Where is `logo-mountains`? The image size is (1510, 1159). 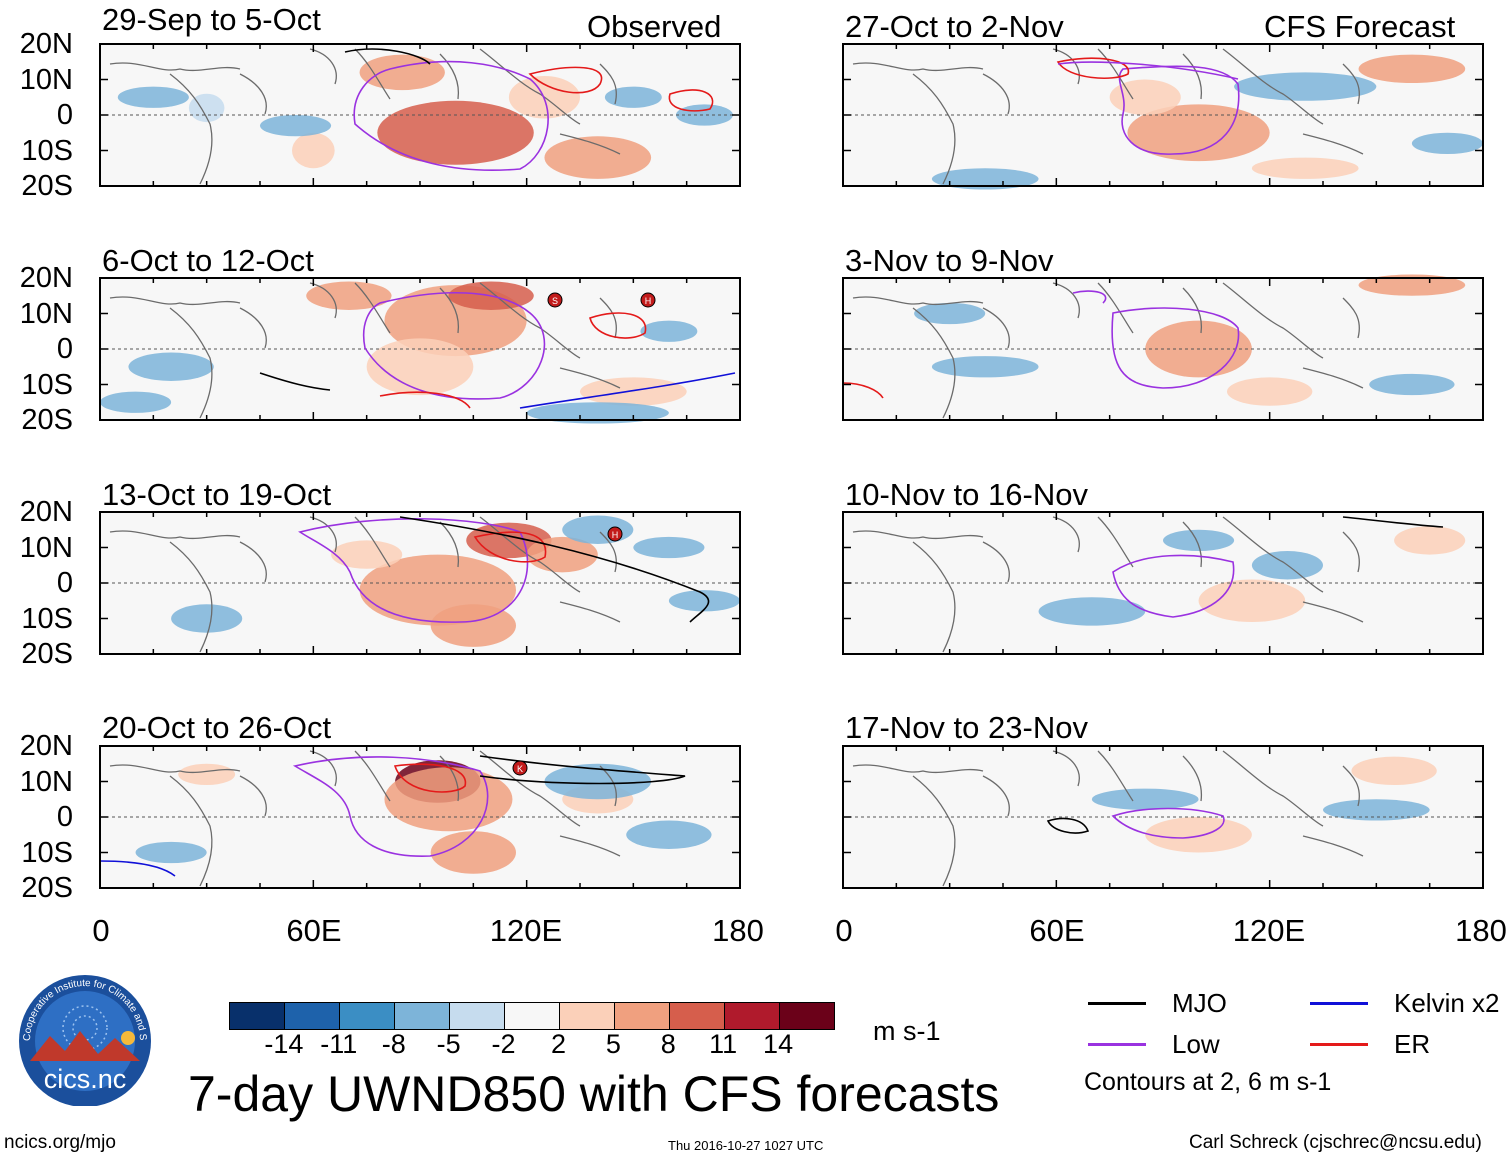 logo-mountains is located at coordinates (85, 1046).